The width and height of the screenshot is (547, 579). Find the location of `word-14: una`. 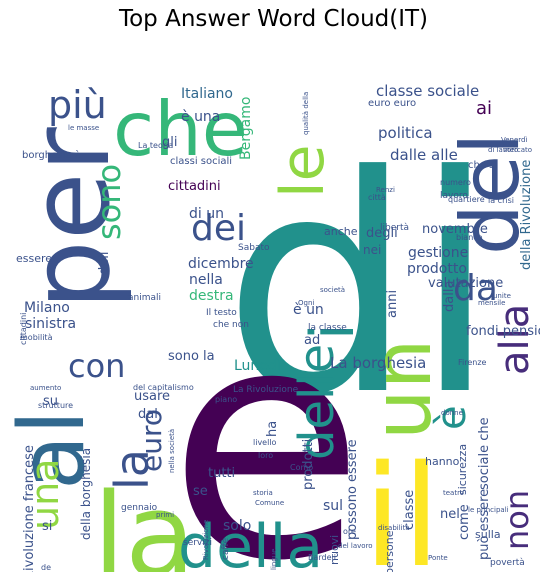

word-14: una is located at coordinates (45, 494).